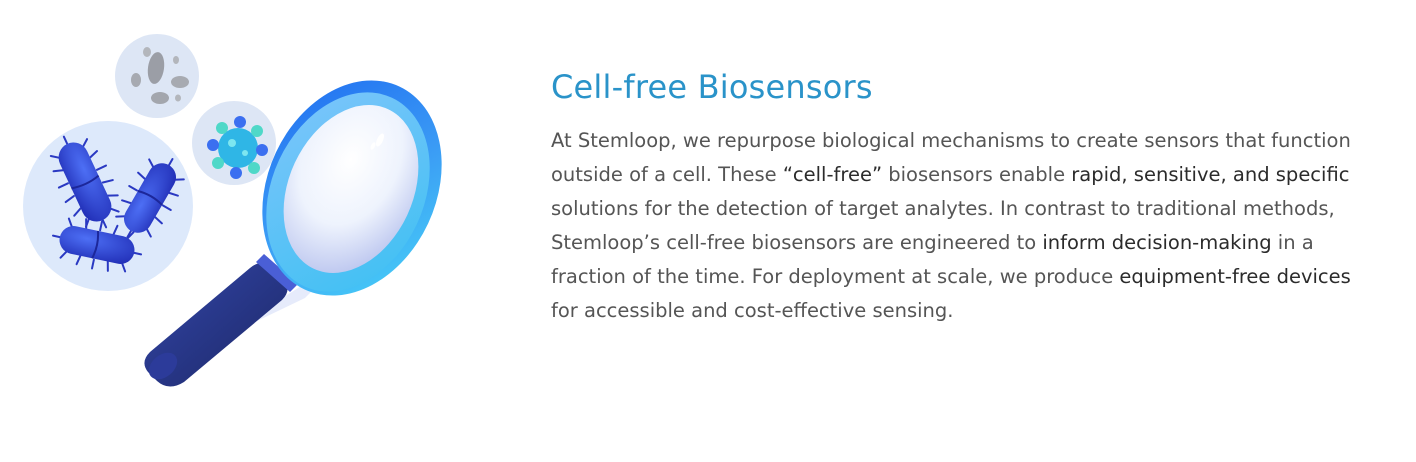 The image size is (1416, 462). I want to click on section-title: Cell-free Biosensors, so click(712, 87).